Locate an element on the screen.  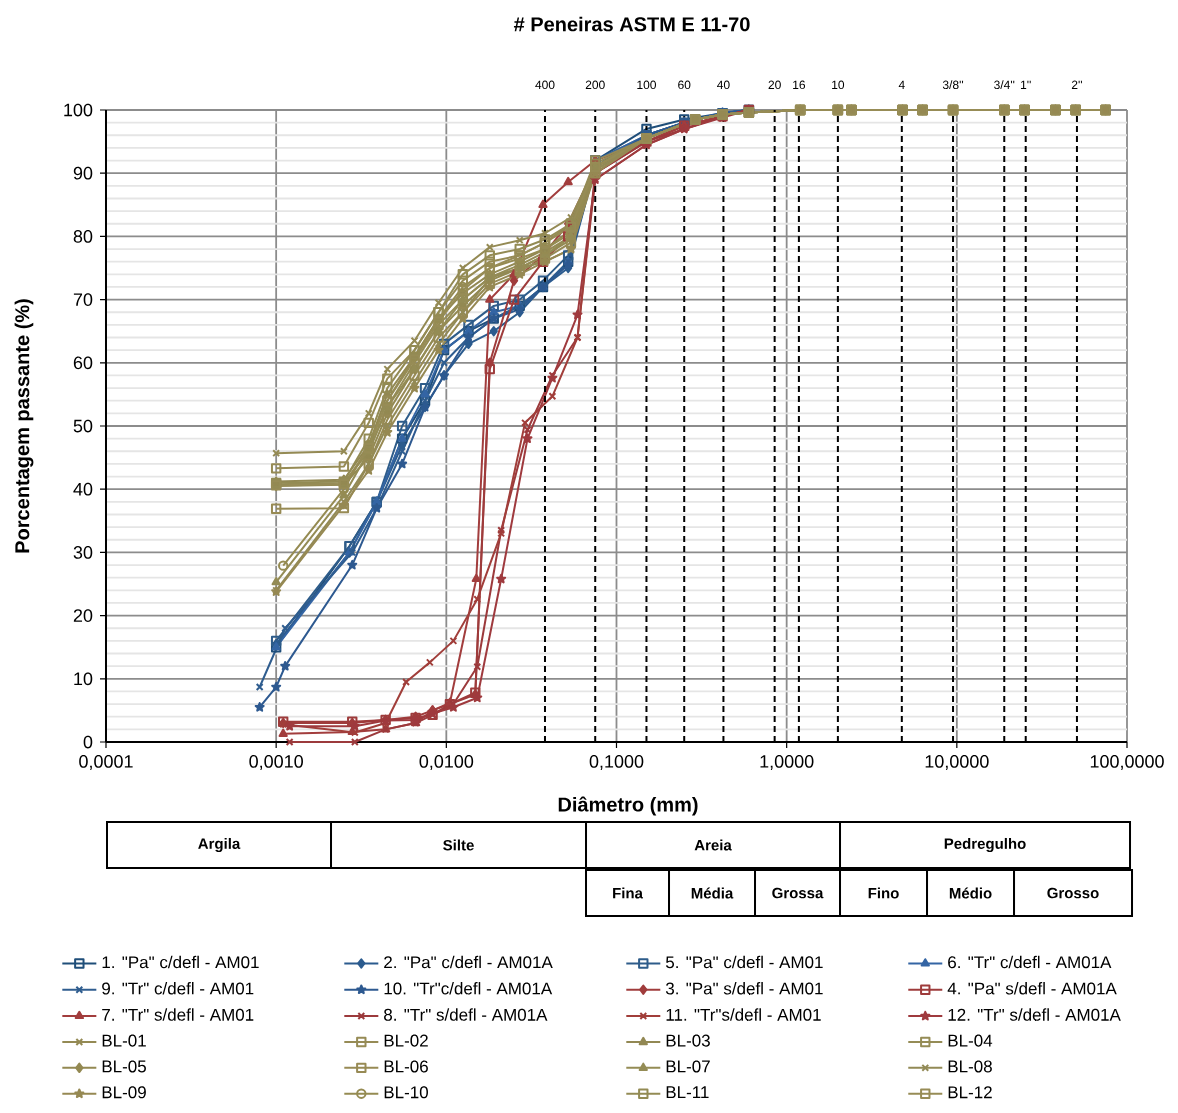
legend-label: BL-01 is located at coordinates (124, 1040).